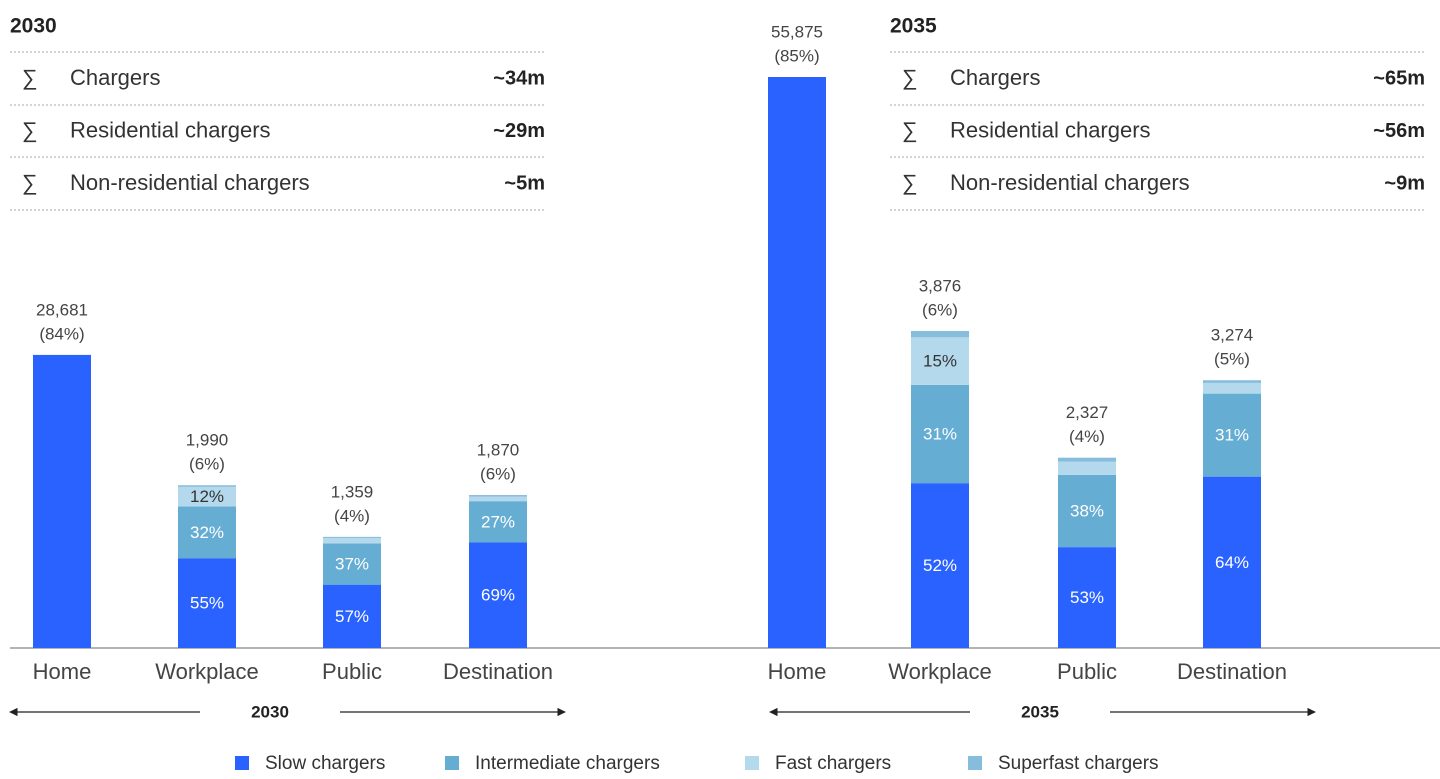 The height and width of the screenshot is (779, 1440). Describe the element at coordinates (913, 26) in the screenshot. I see `panel-title: 2035` at that location.